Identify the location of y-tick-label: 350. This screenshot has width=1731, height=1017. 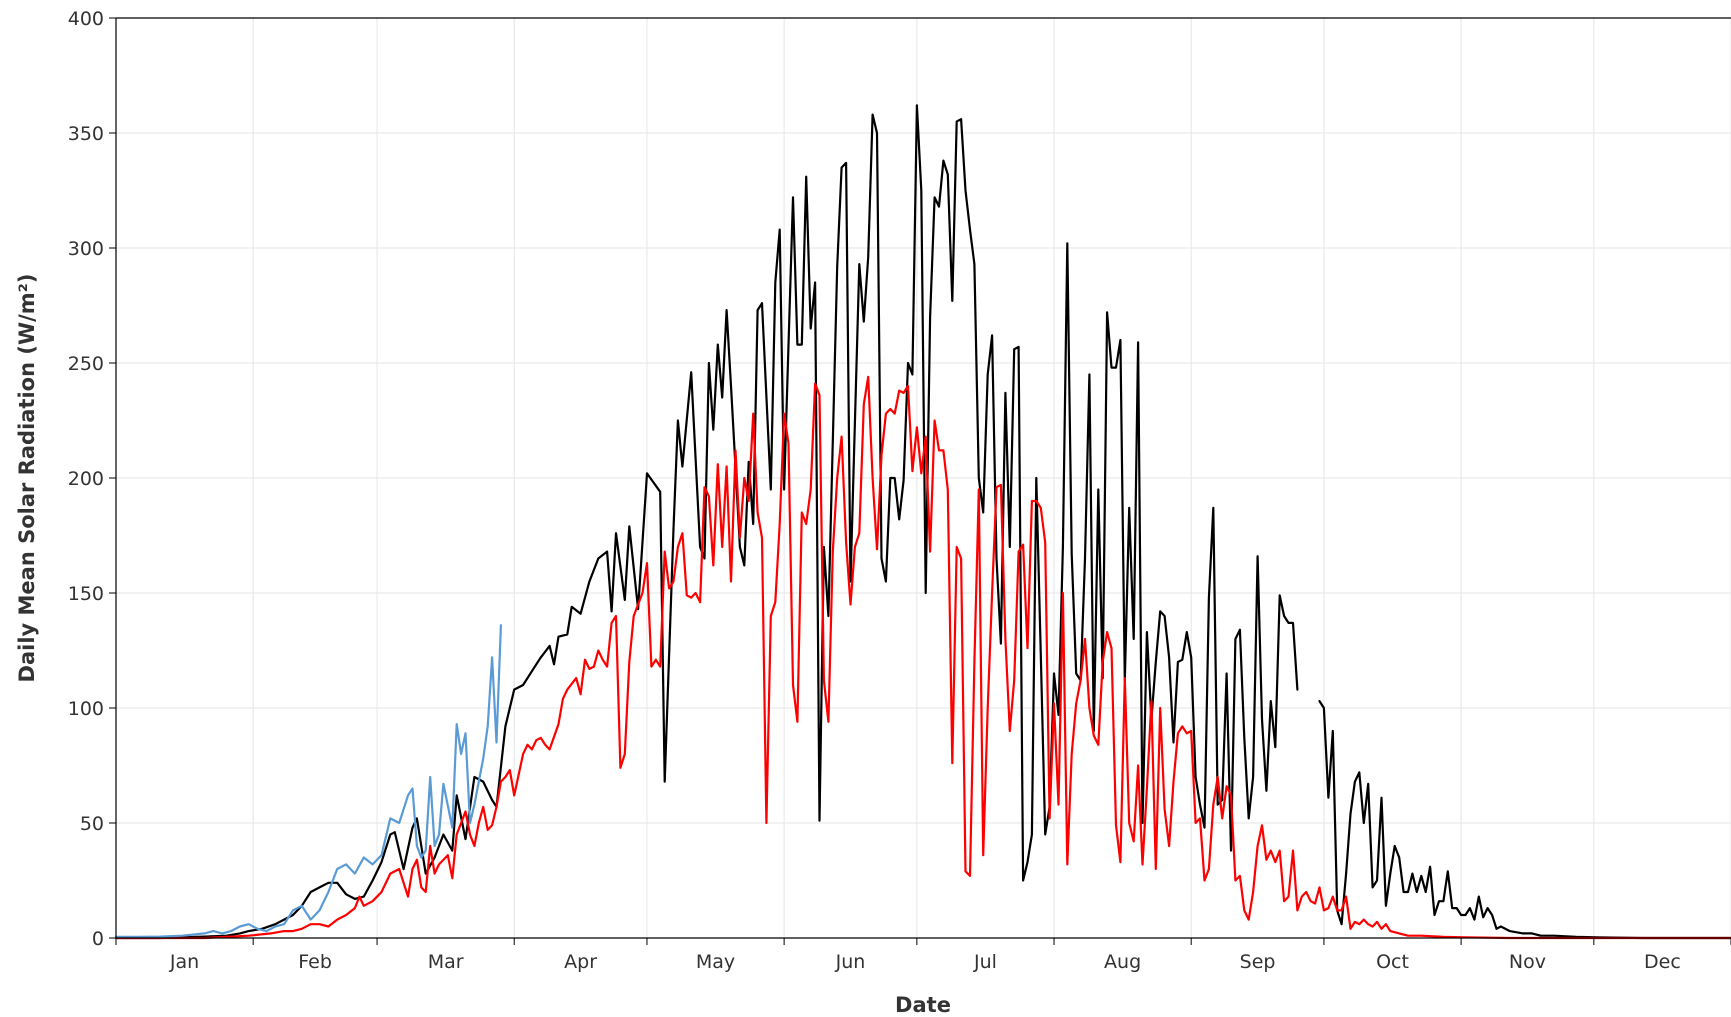
(86, 134).